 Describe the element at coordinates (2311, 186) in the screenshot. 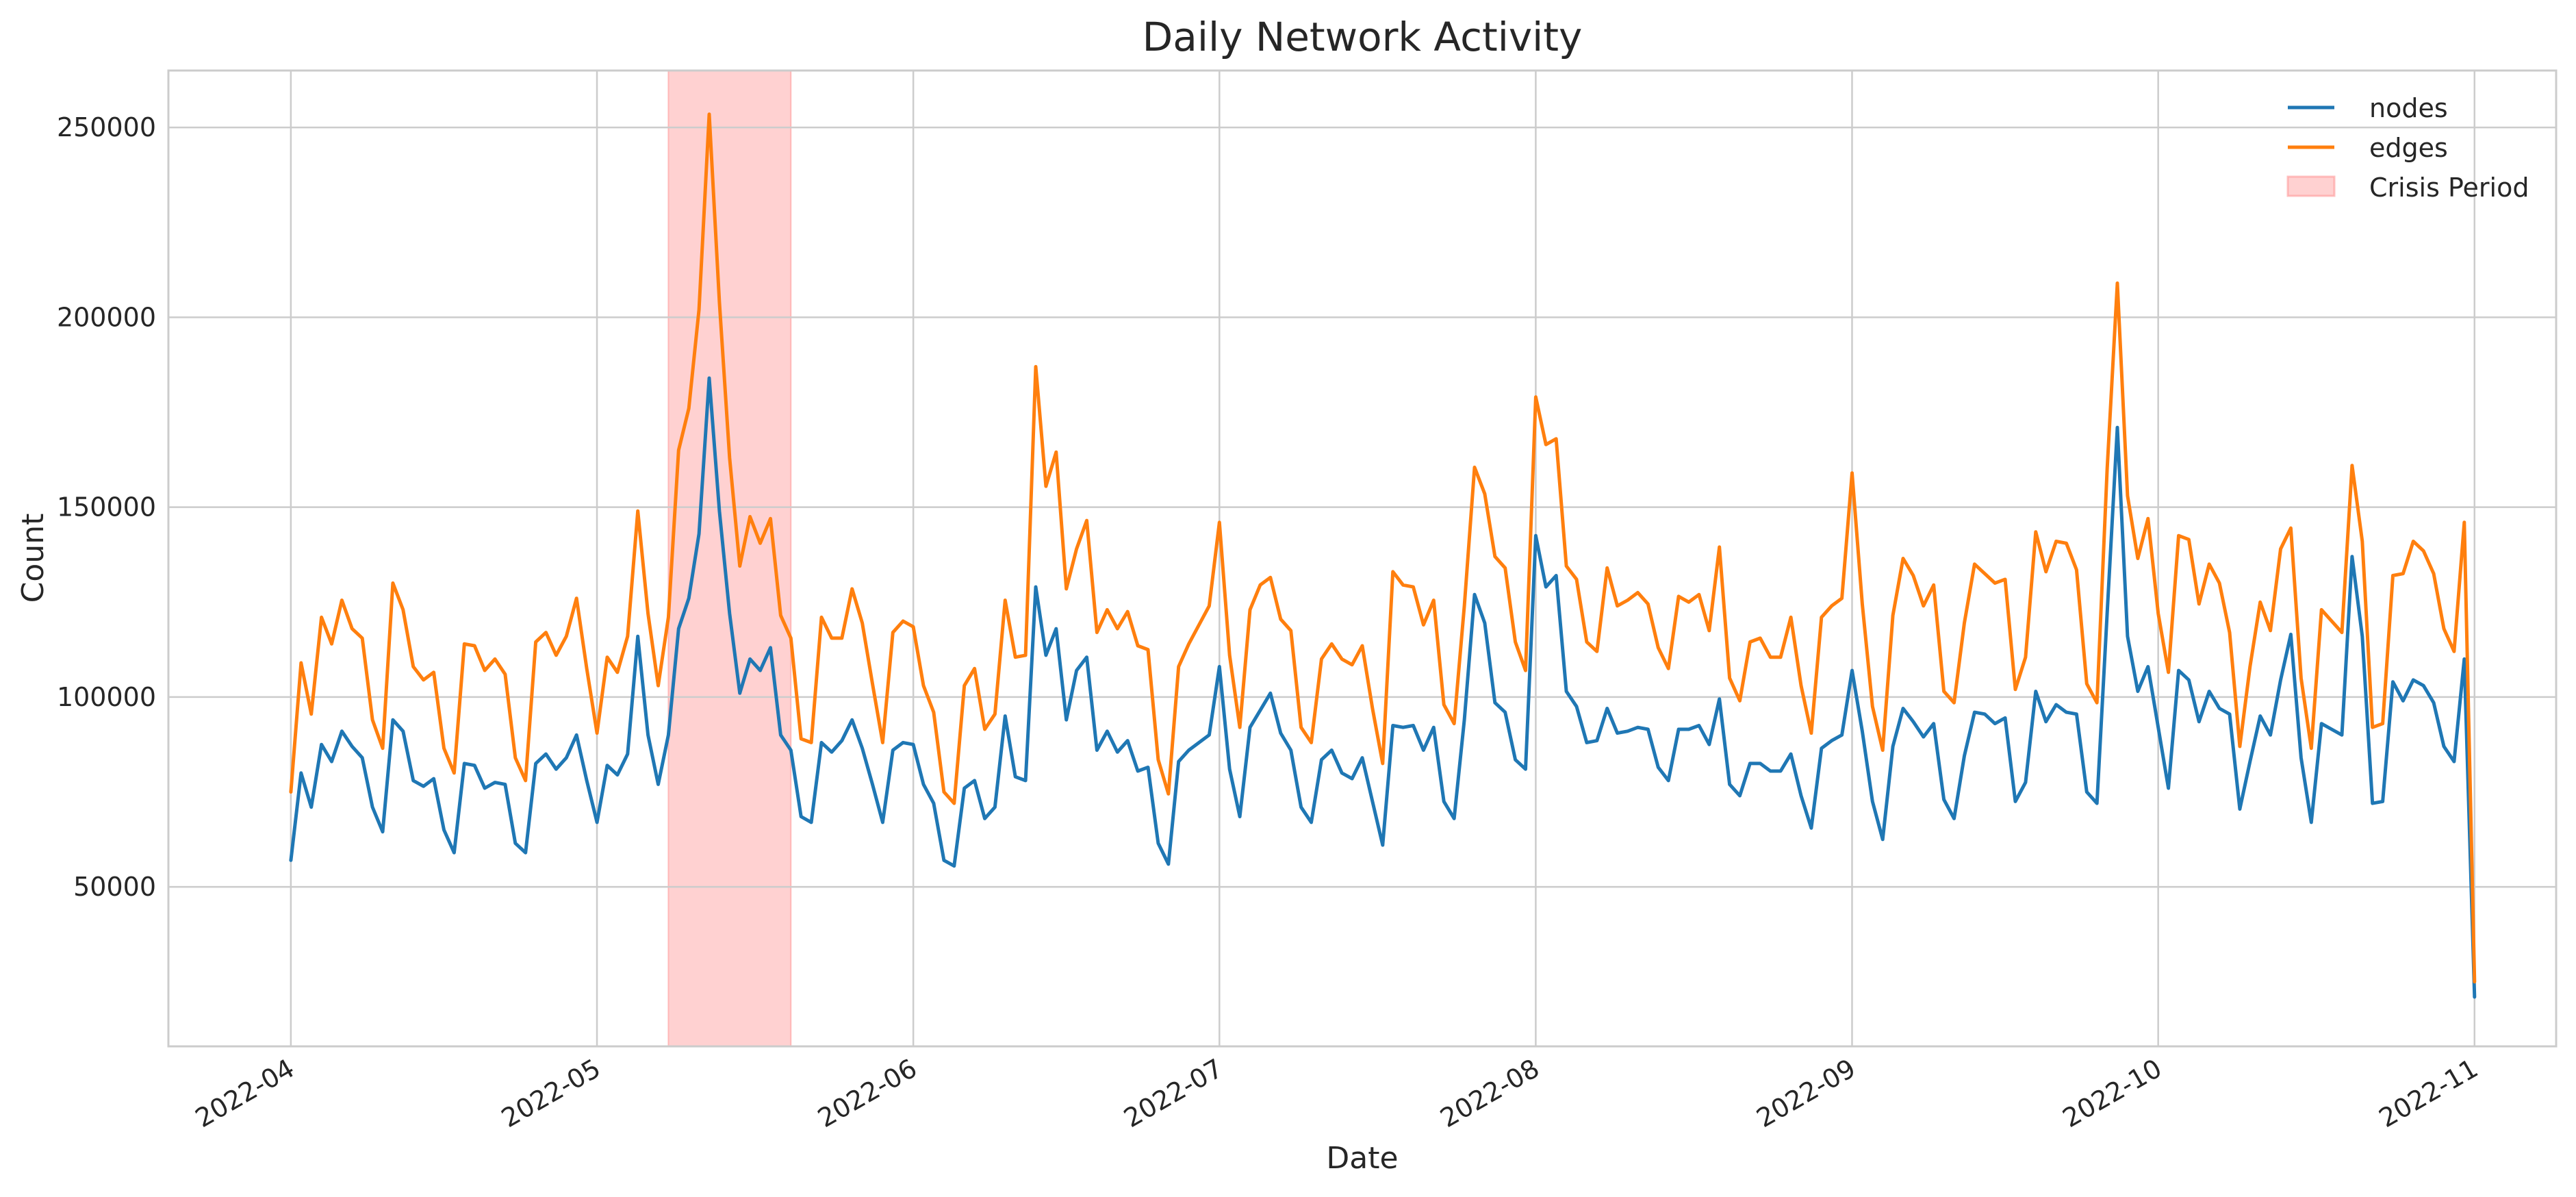

I see `legend-swatch-crisis-period` at that location.